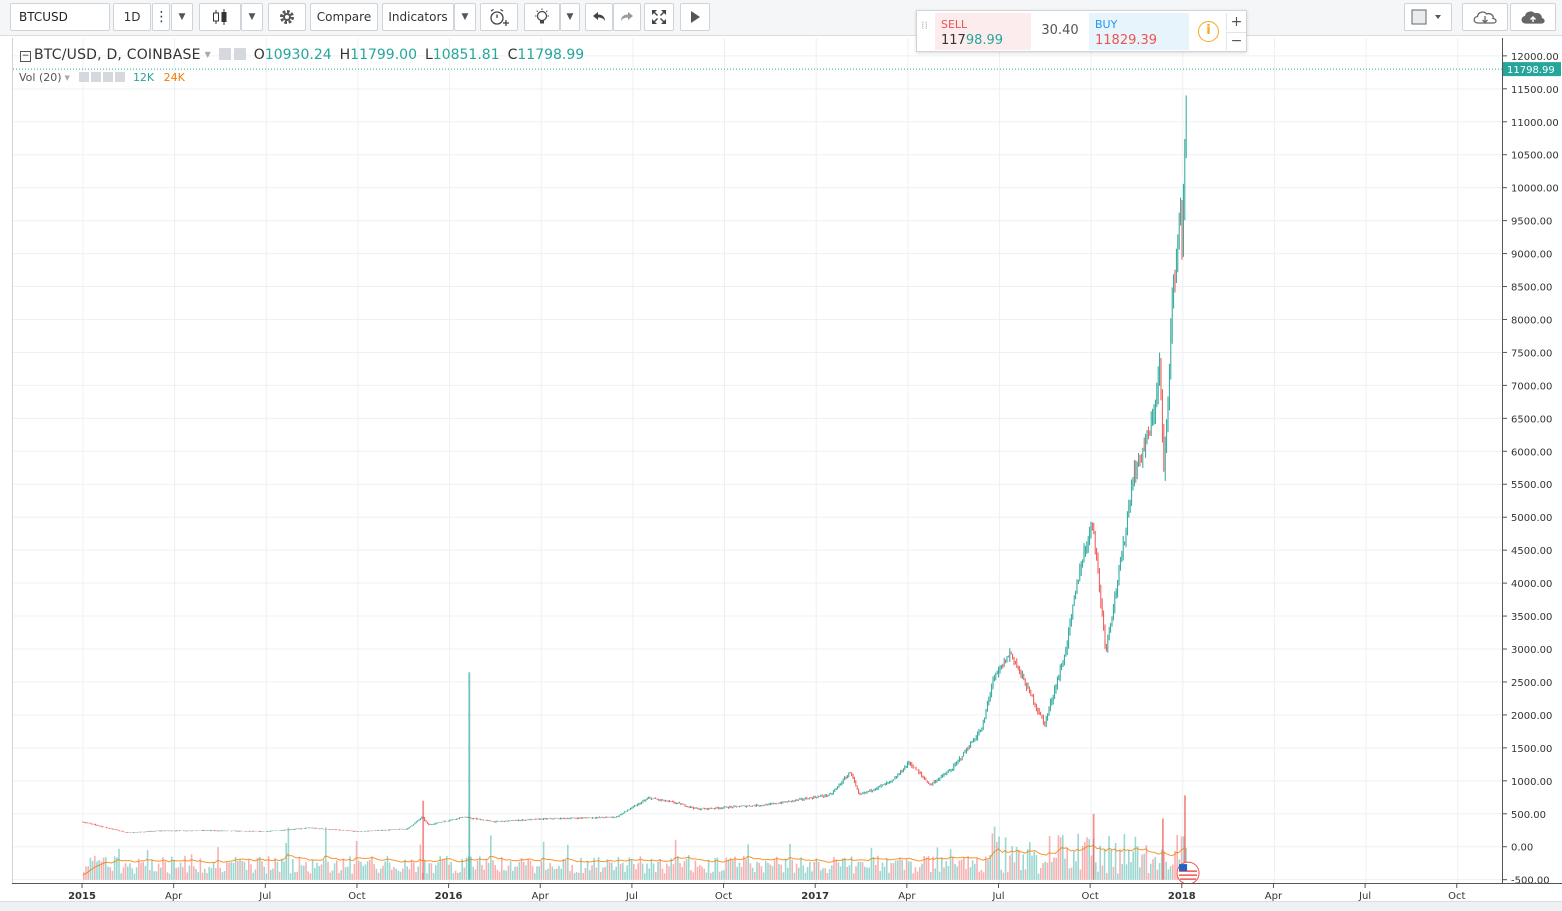 The image size is (1562, 911). I want to click on buy-button: BUY 11829.39, so click(1139, 31).